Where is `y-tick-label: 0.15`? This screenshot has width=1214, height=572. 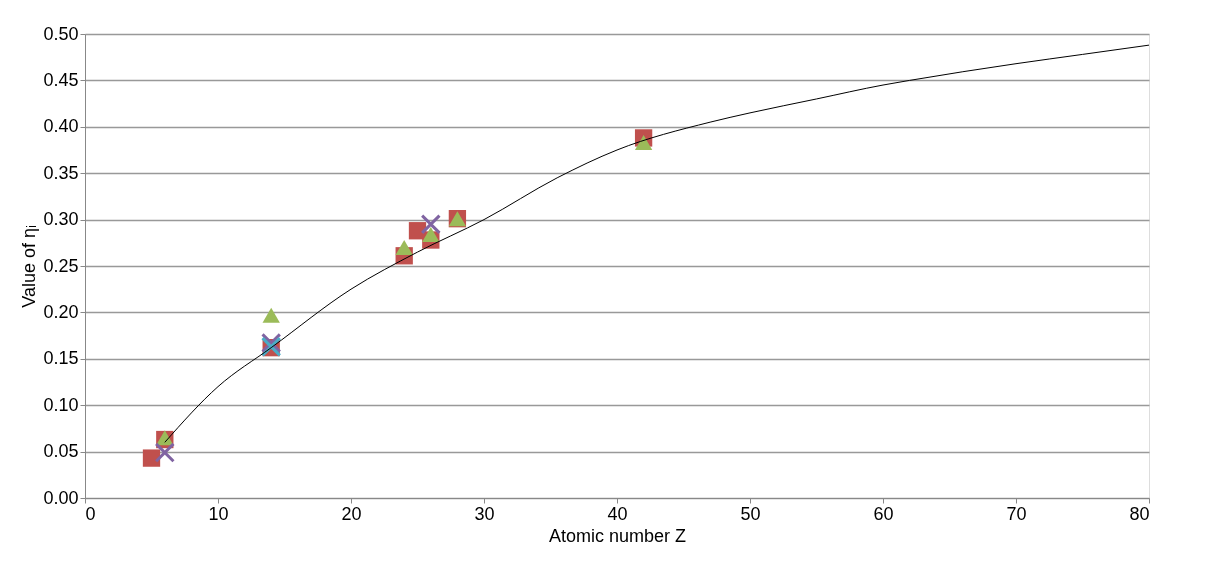 y-tick-label: 0.15 is located at coordinates (61, 358).